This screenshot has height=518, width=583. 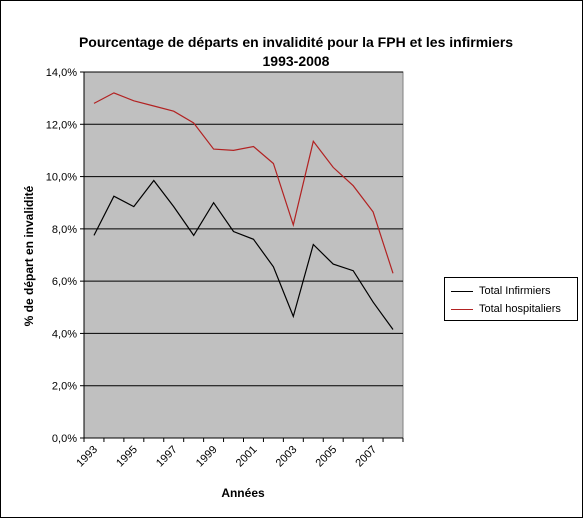 I want to click on y-tick-label: 0,0%, so click(x=64, y=439).